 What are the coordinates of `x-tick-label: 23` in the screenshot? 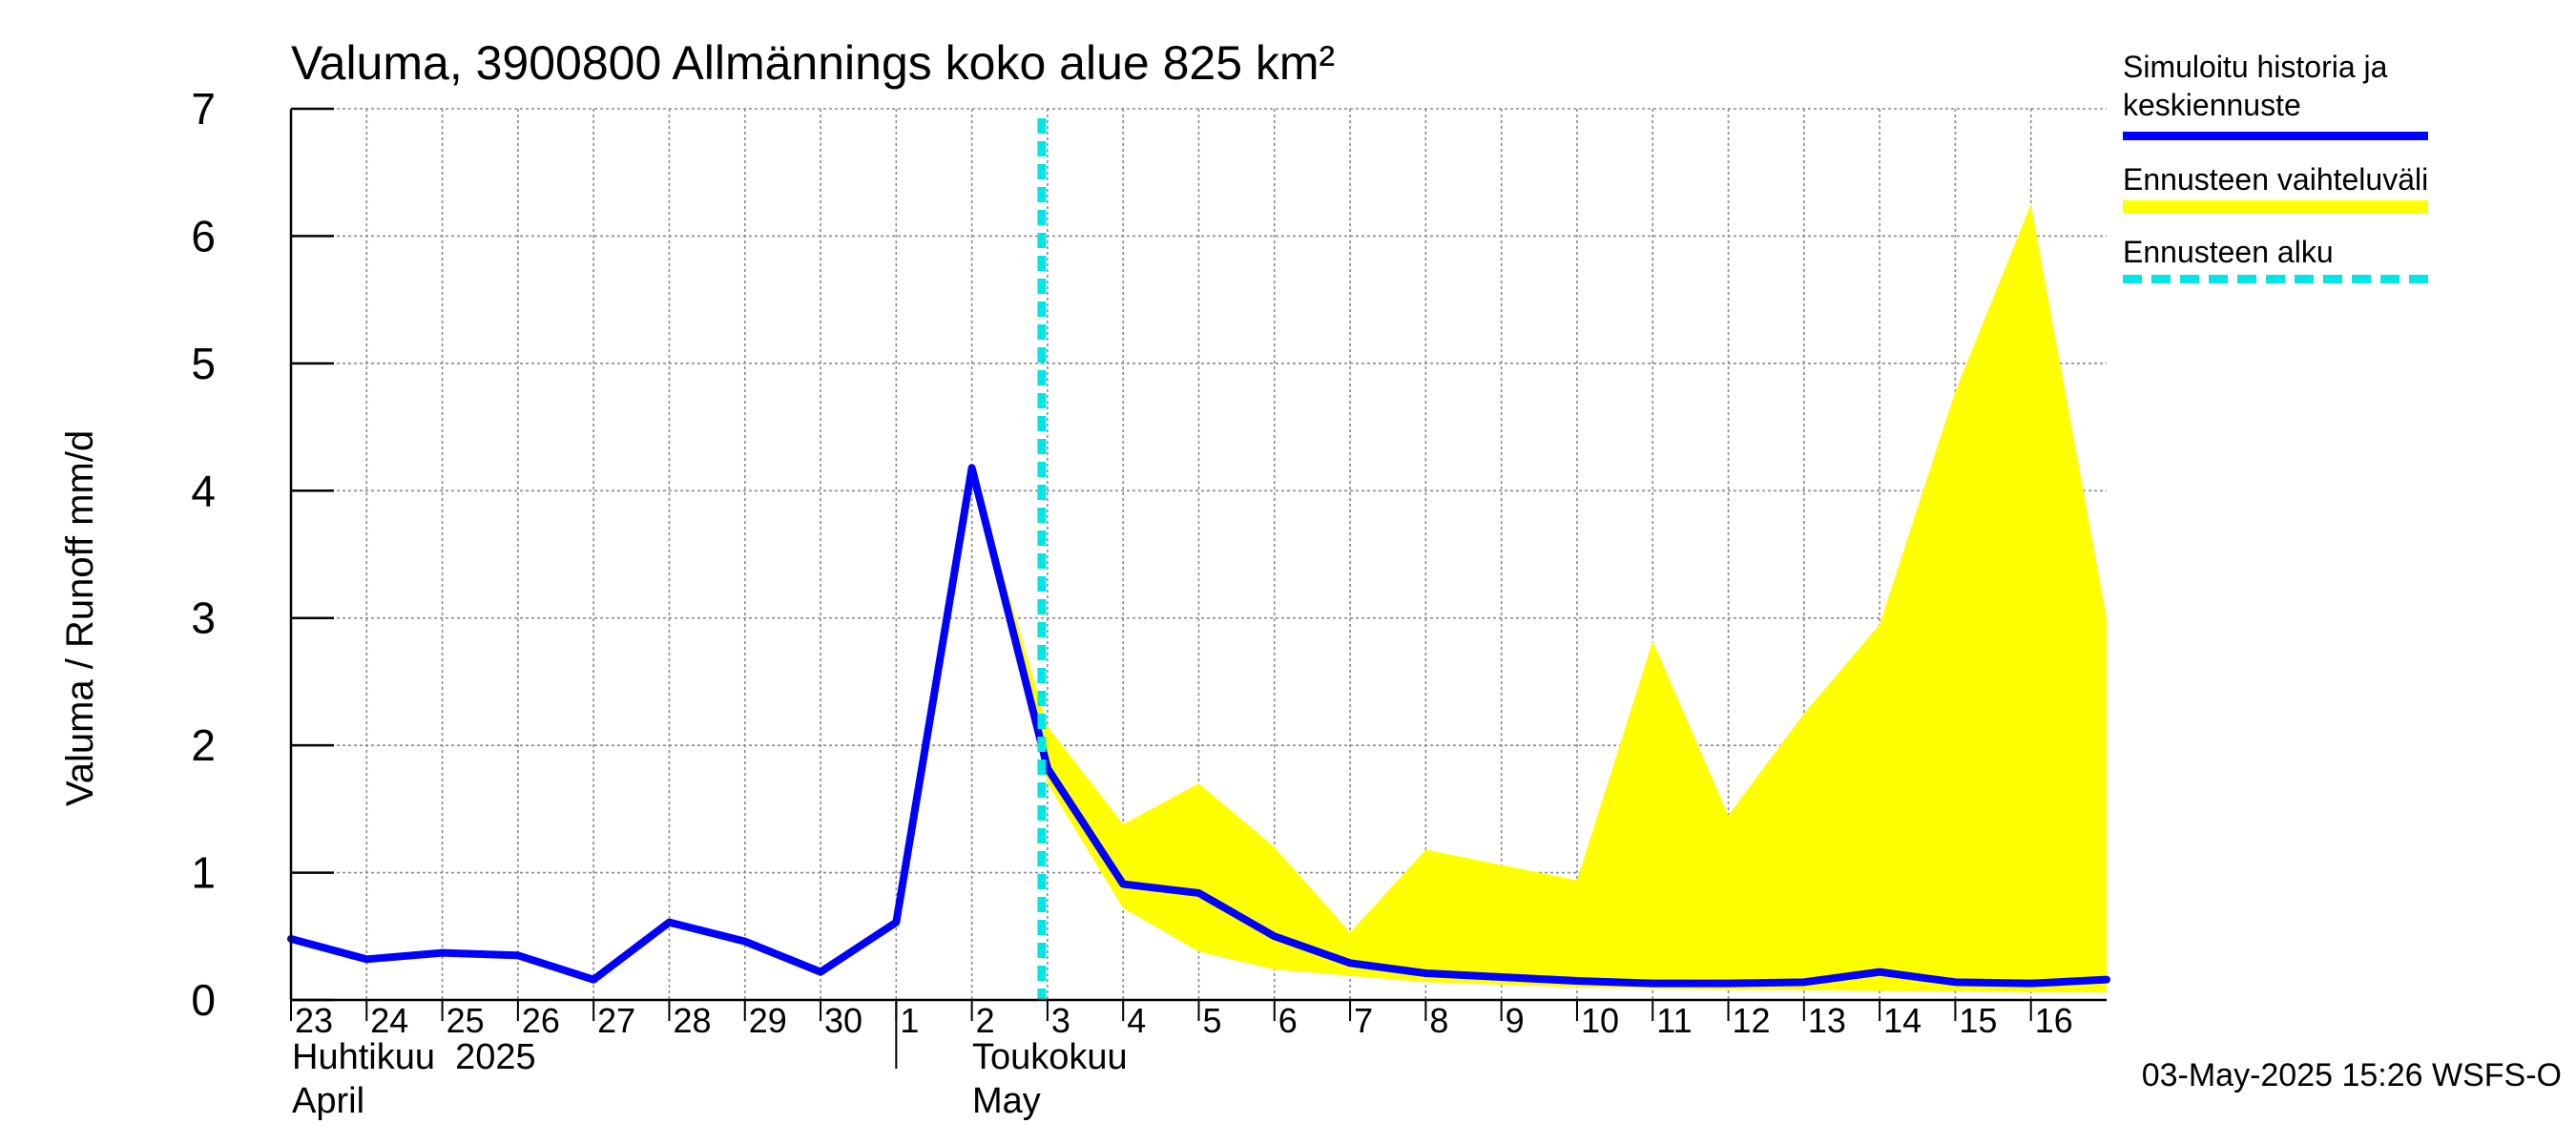 It's located at (314, 1021).